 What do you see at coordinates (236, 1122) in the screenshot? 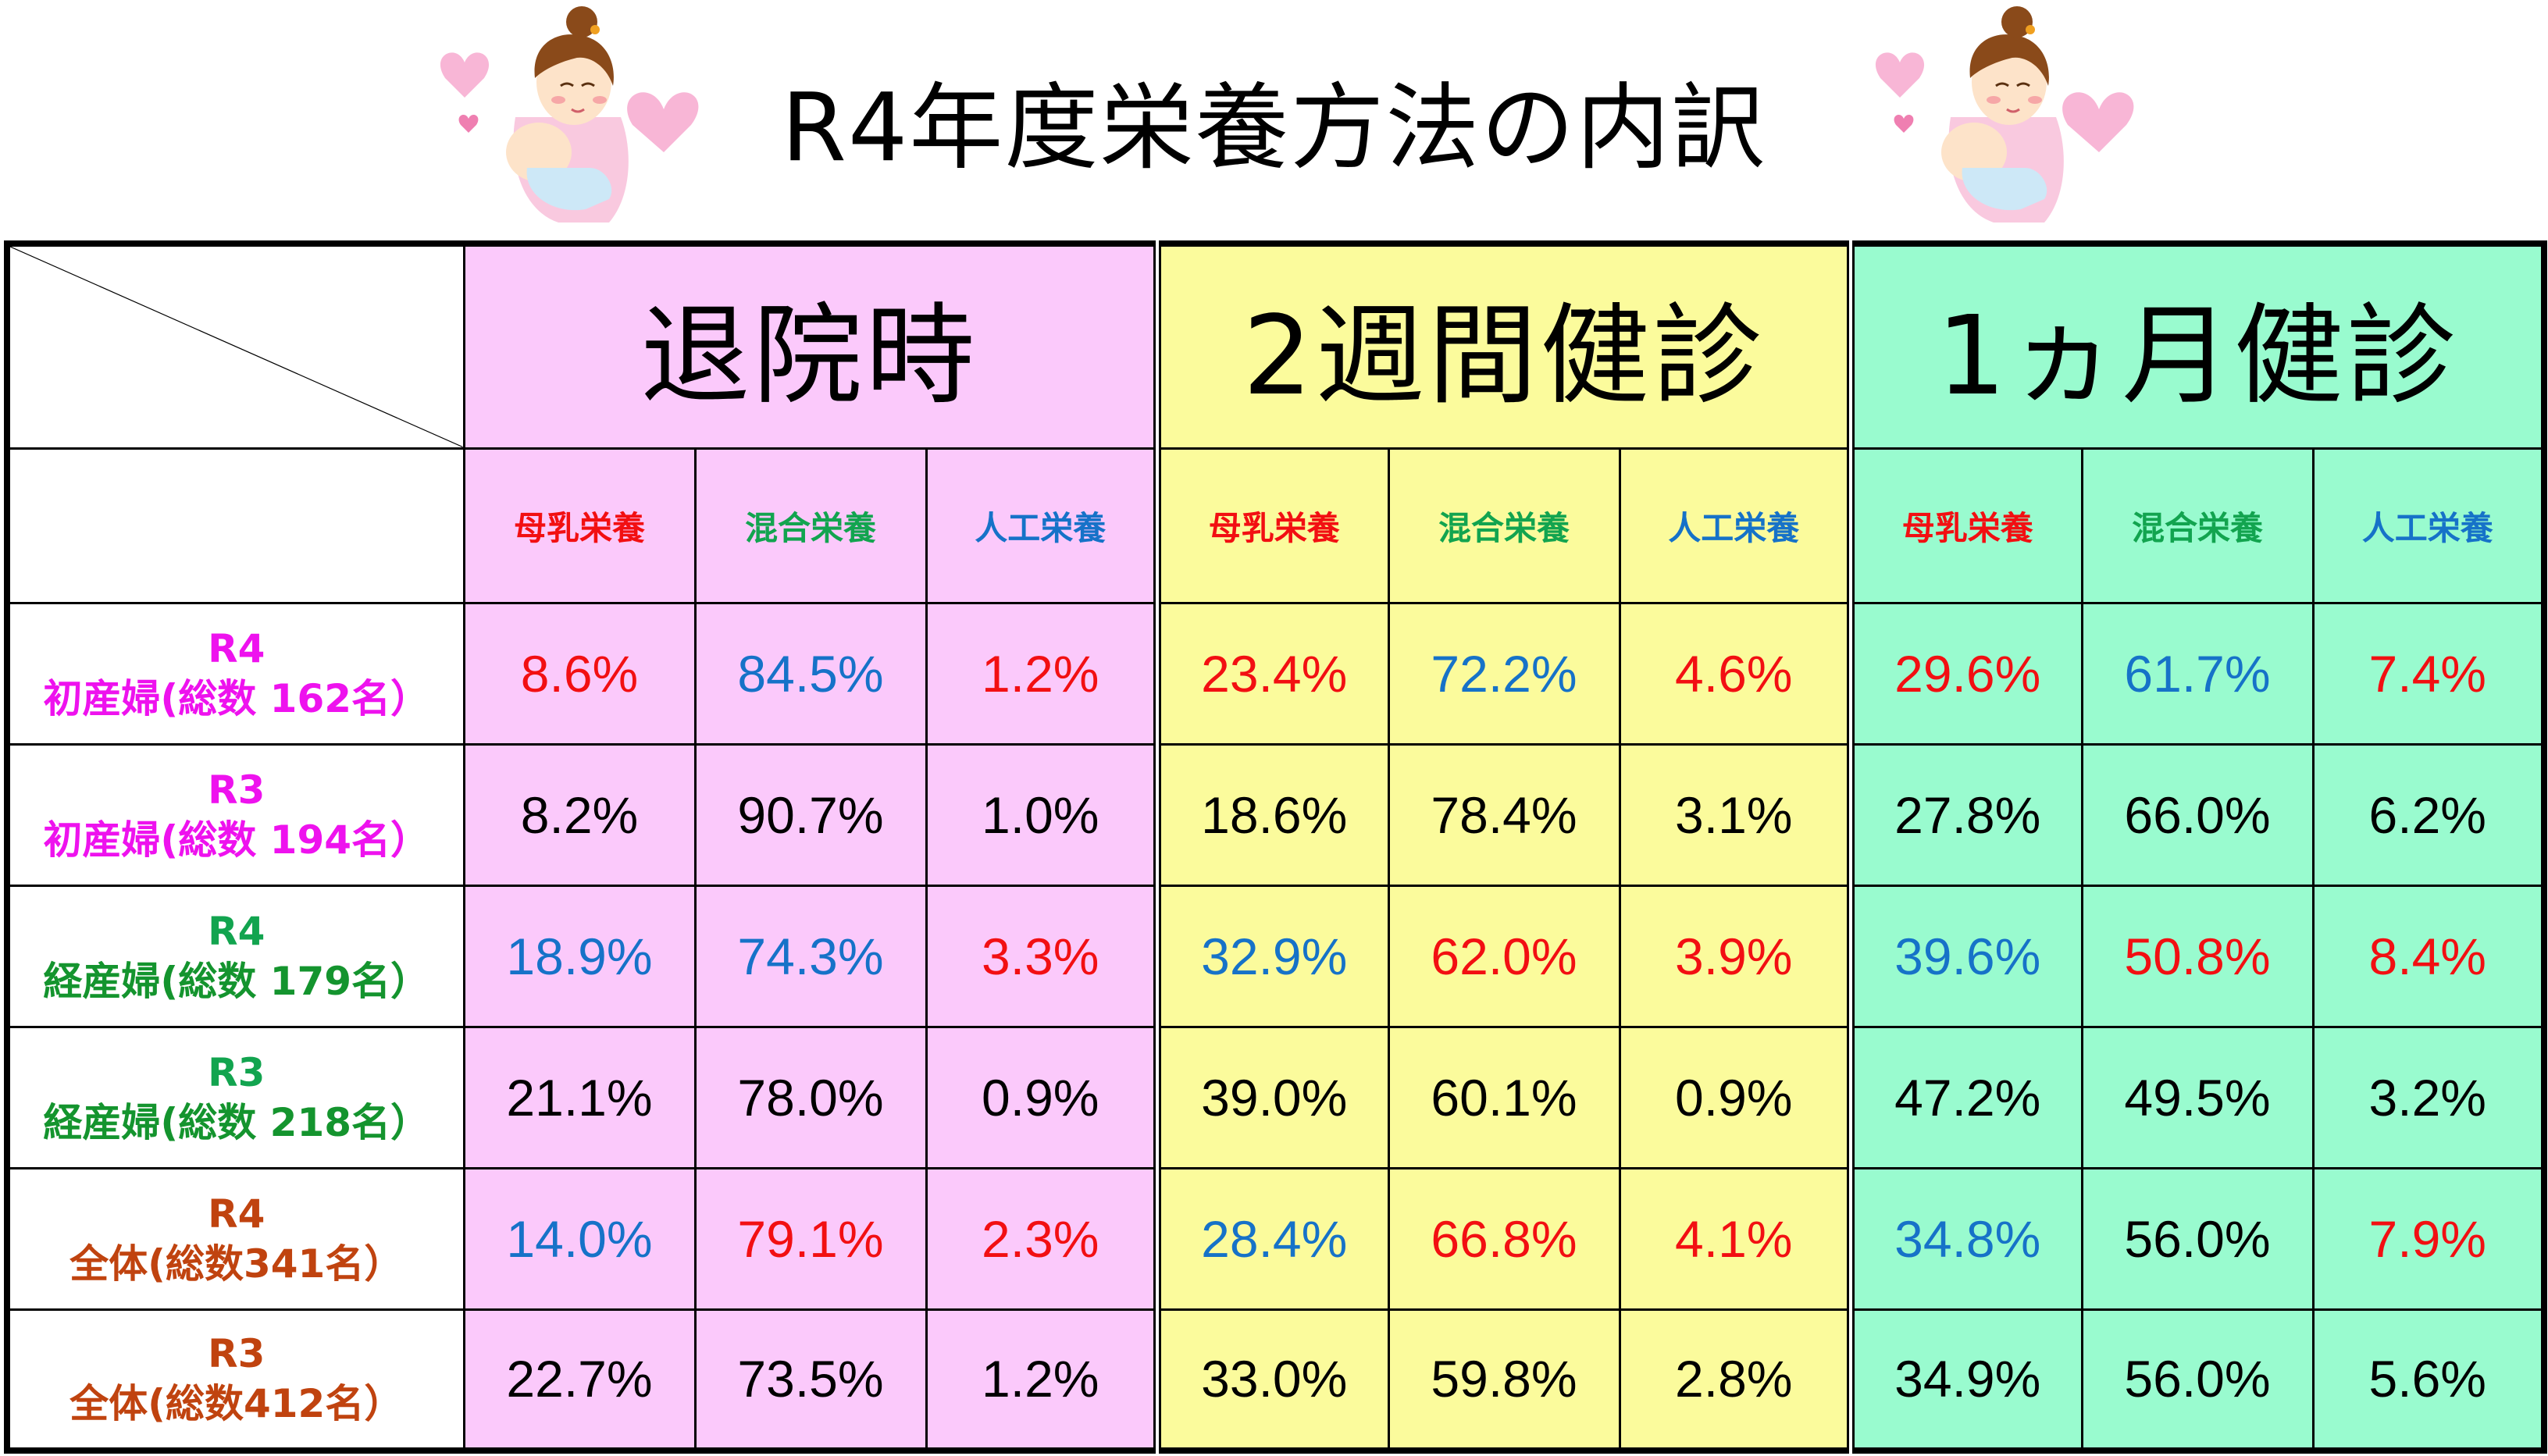
I see `row-group-label: 経産婦(総数 218名）` at bounding box center [236, 1122].